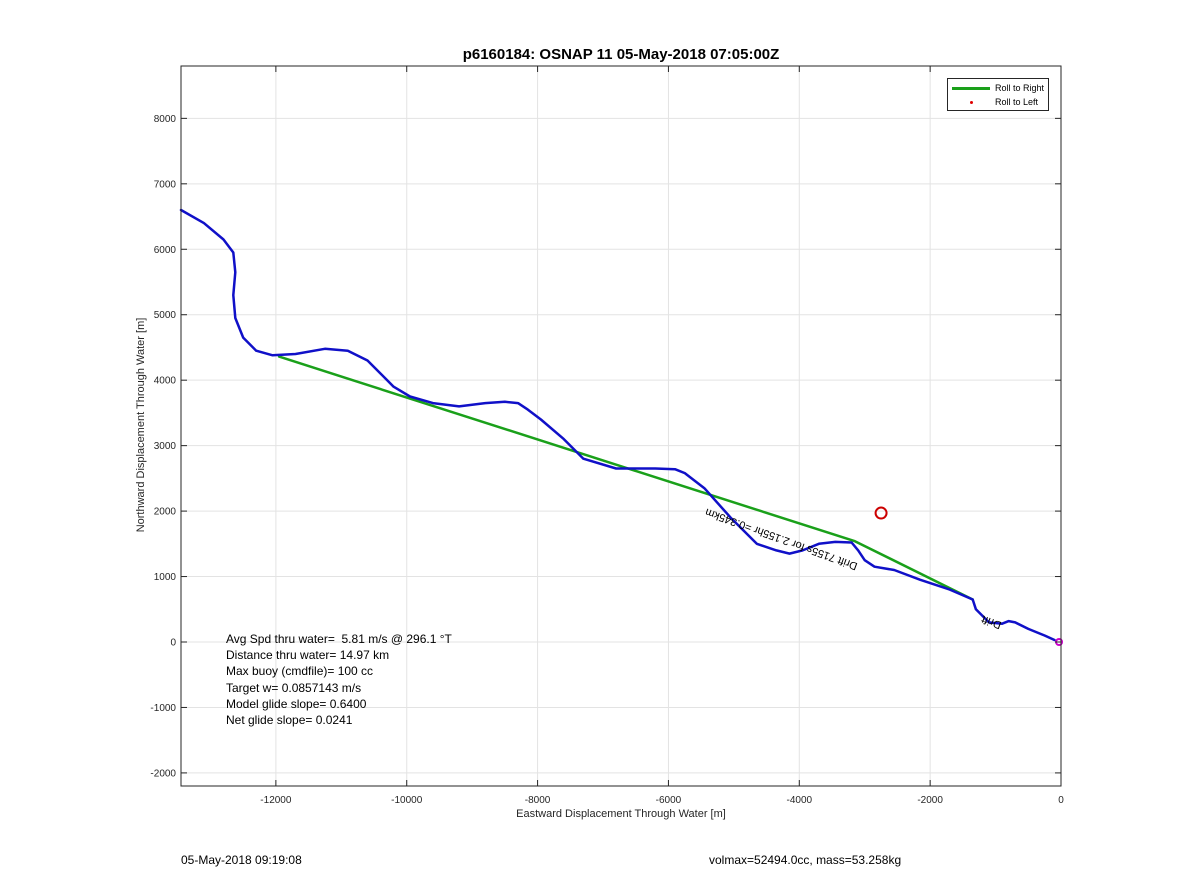  What do you see at coordinates (1017, 102) in the screenshot?
I see `legend-label-roll-left: Roll to Left` at bounding box center [1017, 102].